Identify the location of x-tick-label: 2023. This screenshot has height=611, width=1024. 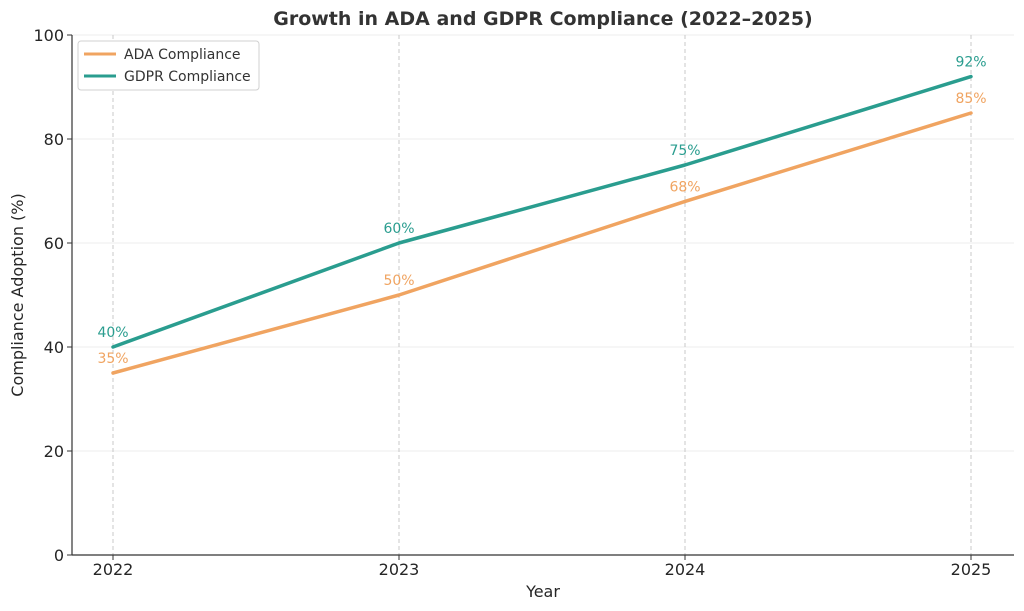
(399, 569).